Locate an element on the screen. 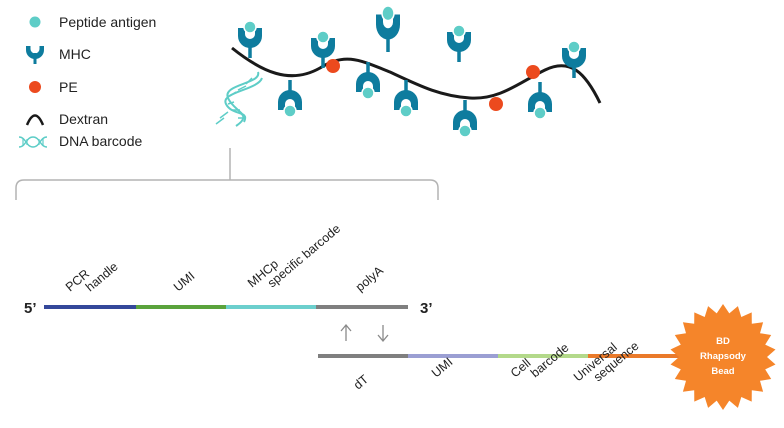 This screenshot has width=784, height=428. mhcp-barcode-label-line2: specific barcode is located at coordinates (304, 255).